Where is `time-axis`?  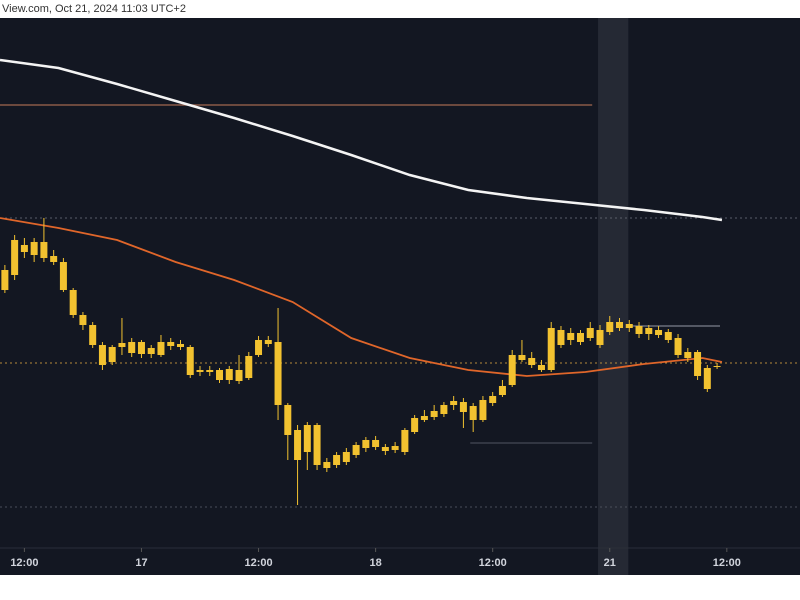 time-axis is located at coordinates (400, 561).